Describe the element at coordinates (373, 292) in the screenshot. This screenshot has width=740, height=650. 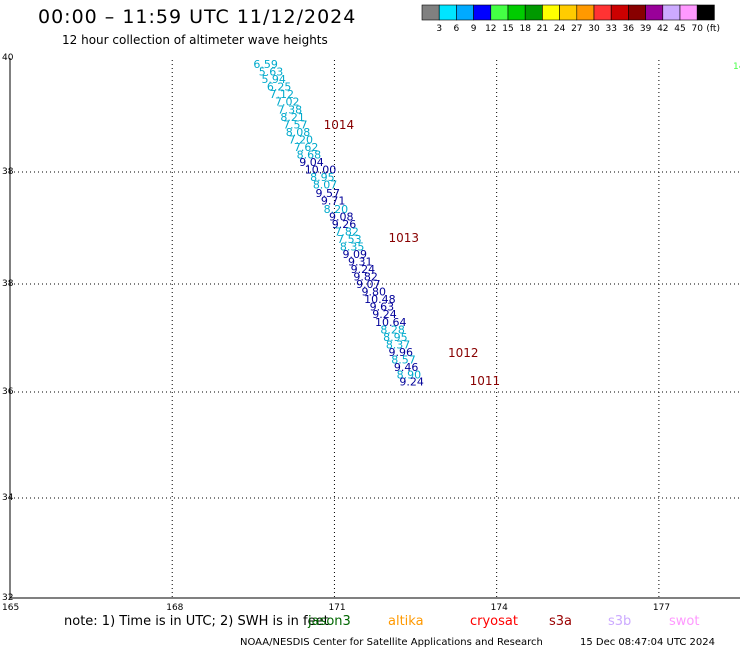
I see `wave-height-label: 9.80` at that location.